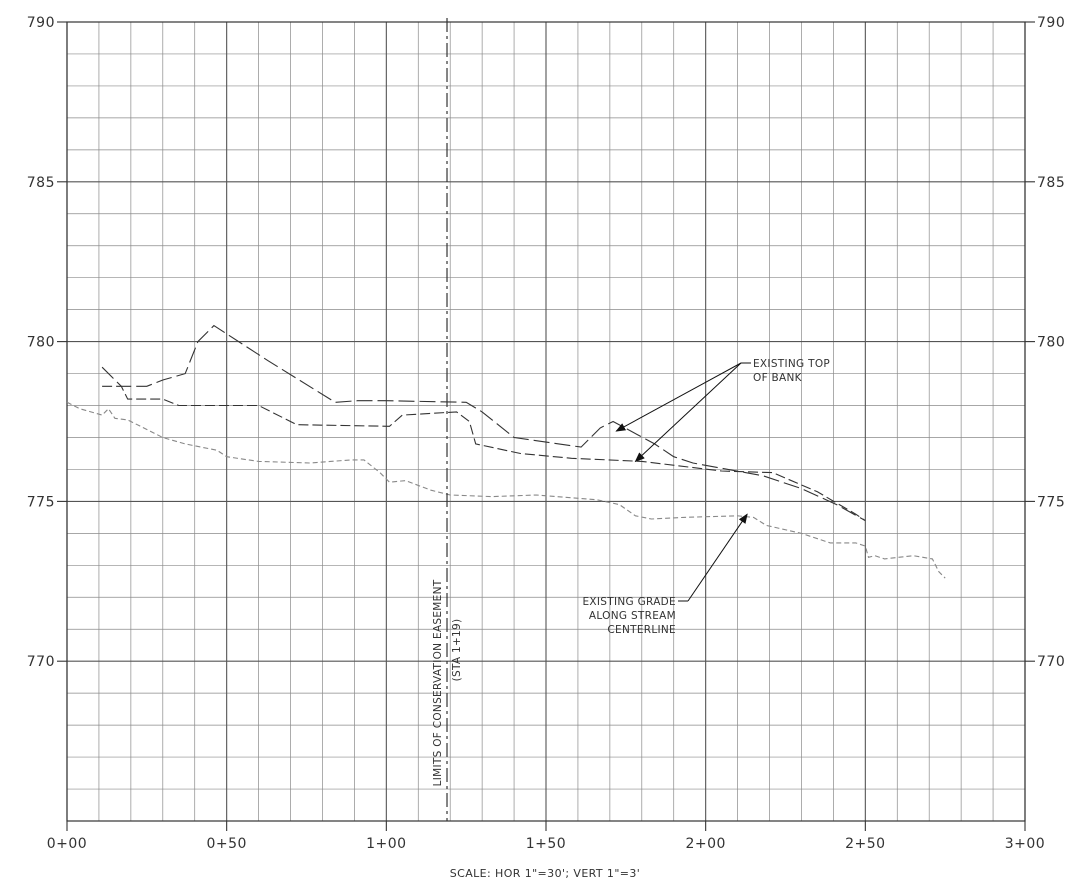 This screenshot has width=1081, height=888. What do you see at coordinates (41, 662) in the screenshot?
I see `y-tick-label: 770` at bounding box center [41, 662].